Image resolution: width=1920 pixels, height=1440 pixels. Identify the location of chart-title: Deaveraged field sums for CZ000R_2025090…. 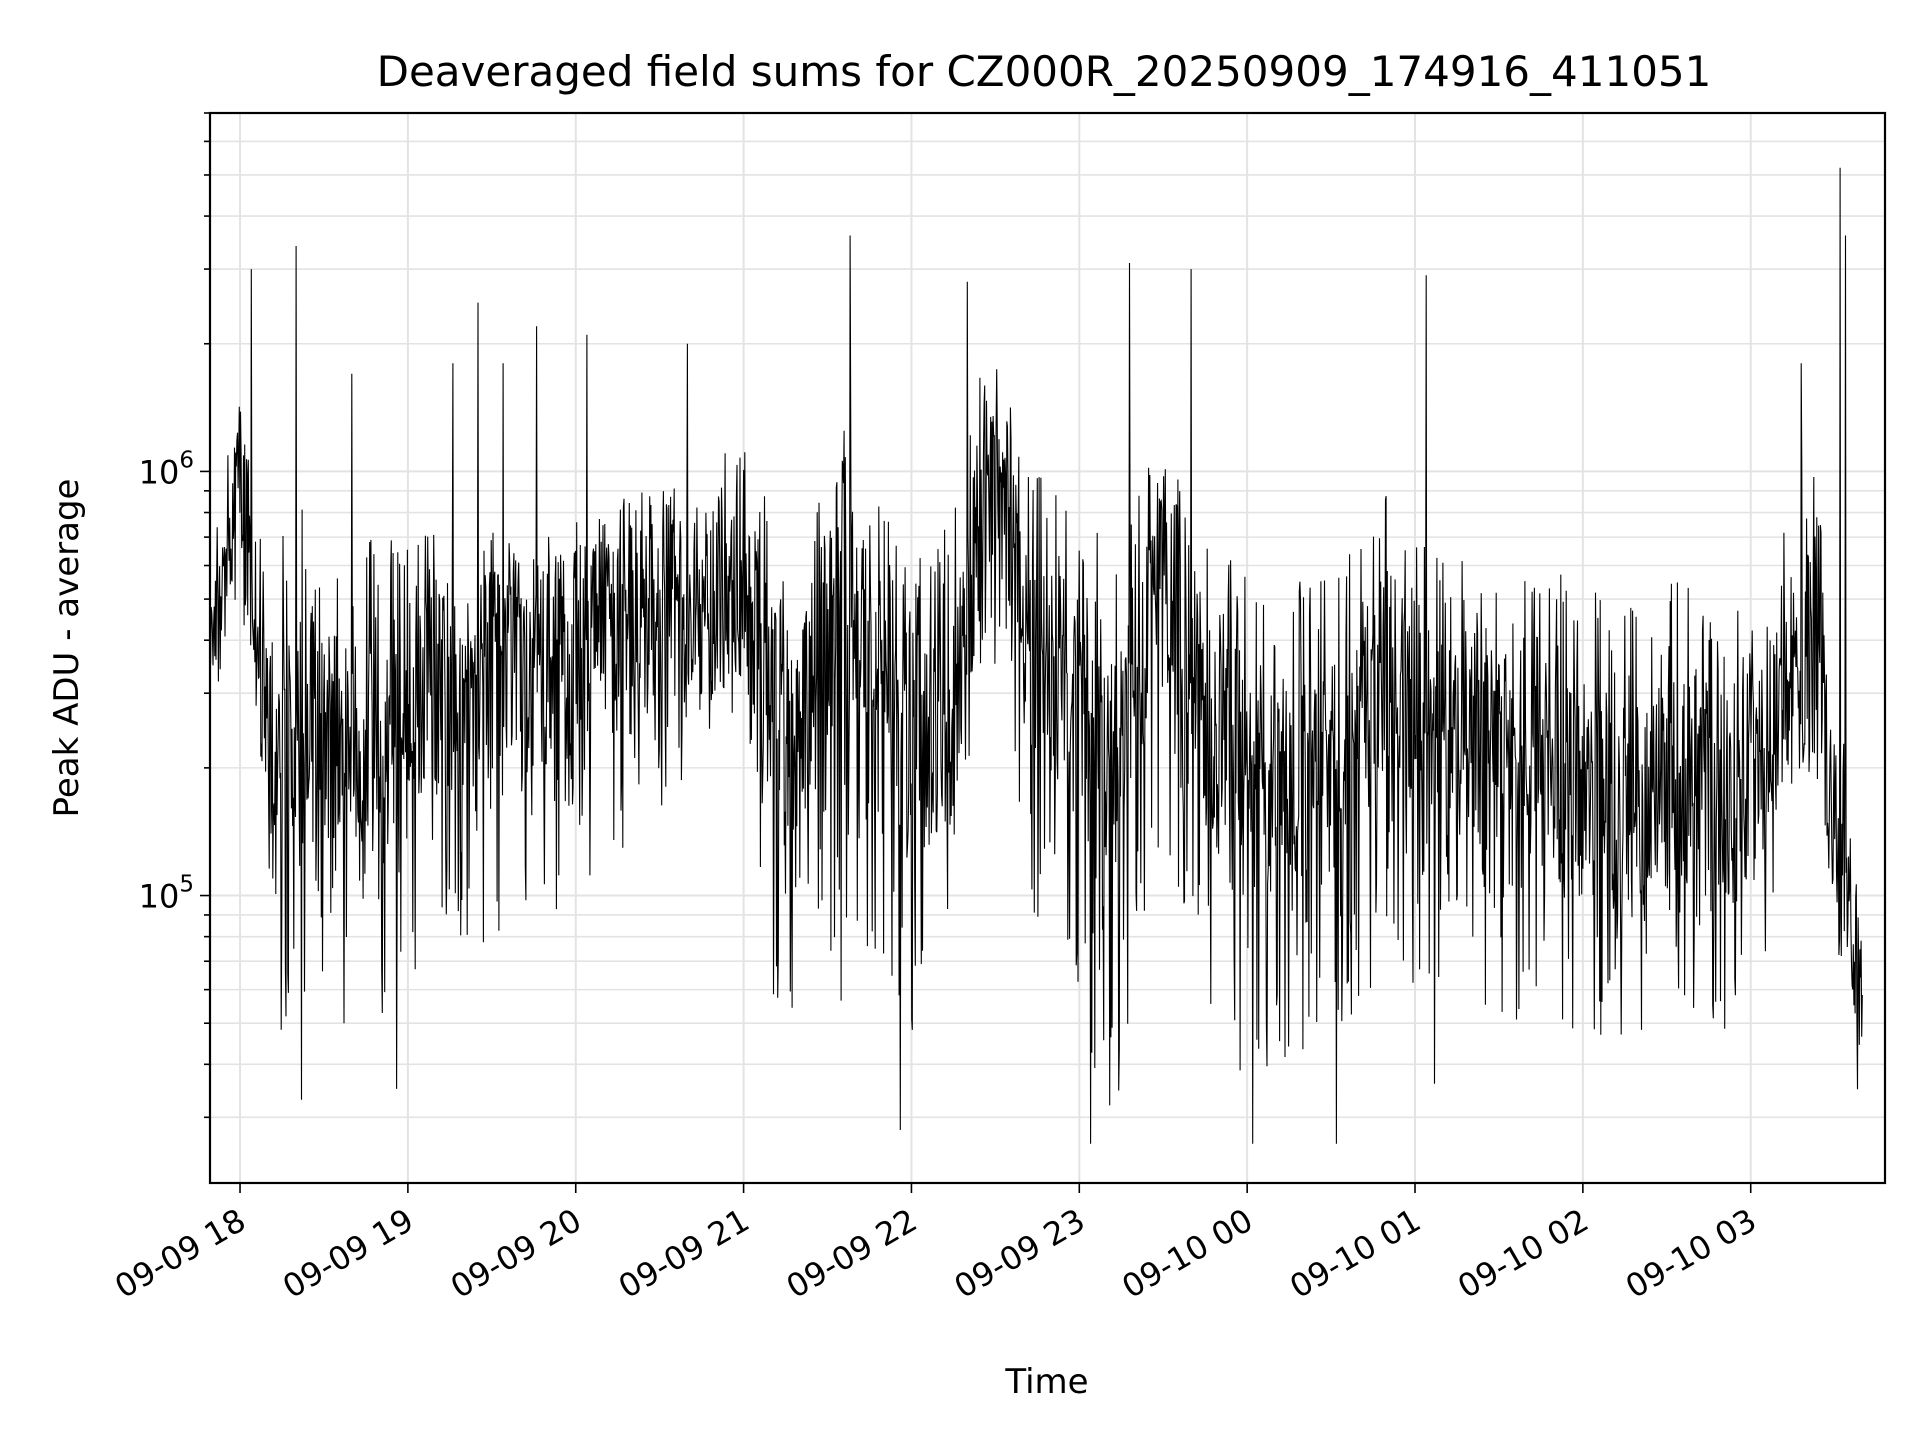
(1044, 71).